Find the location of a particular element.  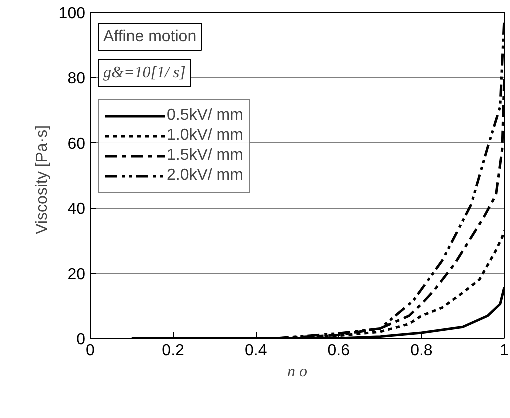

legend-label: 0.5kV/ mm is located at coordinates (205, 116).